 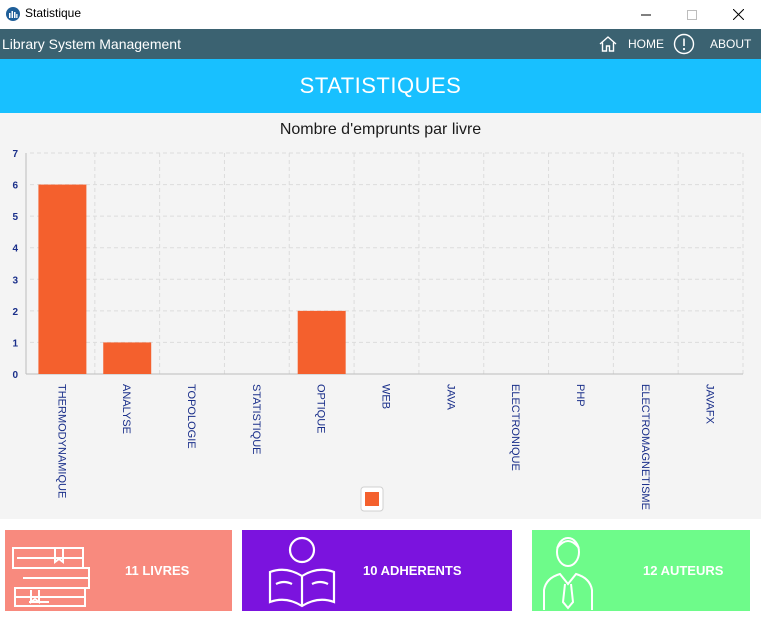 I want to click on minimize-icon, so click(x=646, y=14).